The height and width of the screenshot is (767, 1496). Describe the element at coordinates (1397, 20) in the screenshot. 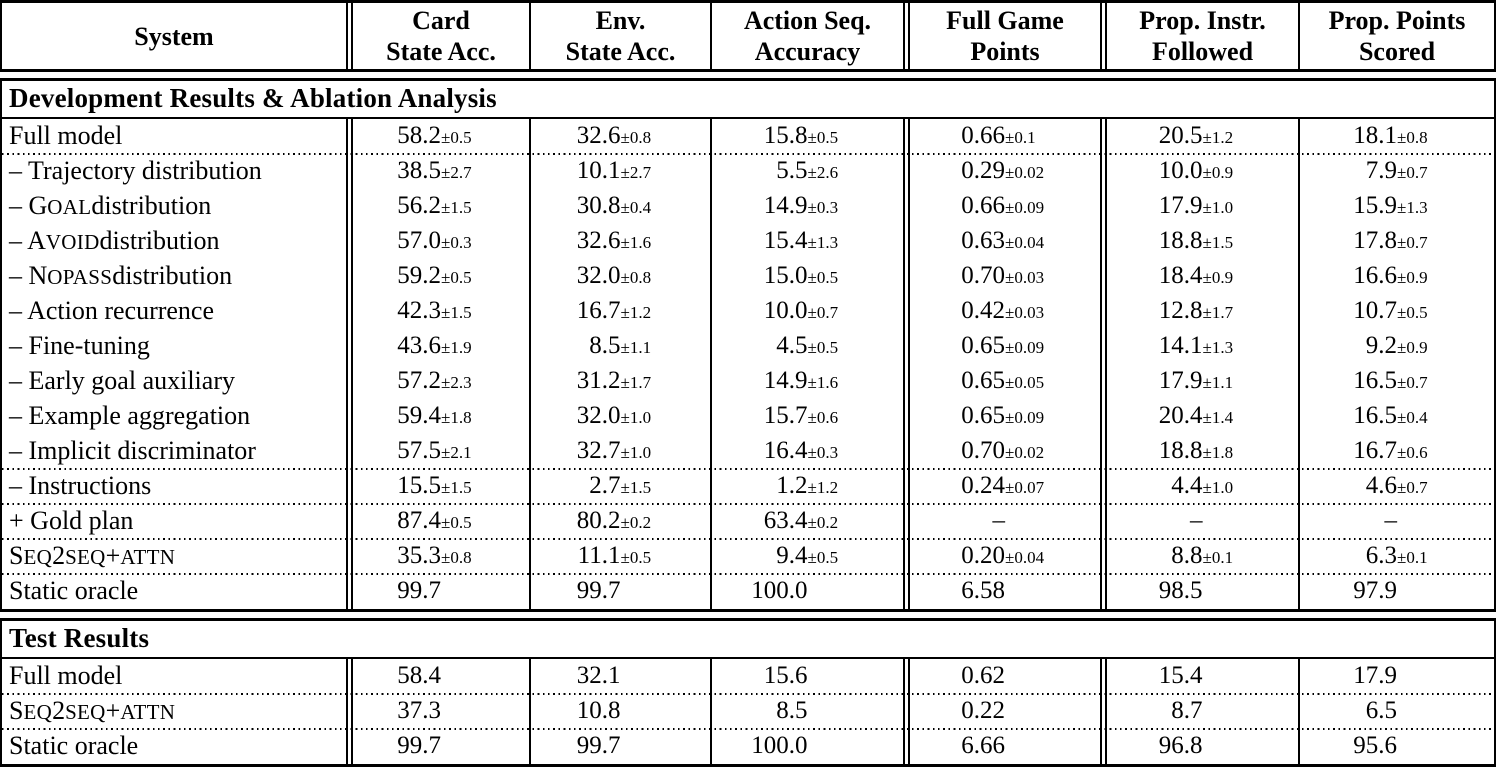

I see `column-header-line: Prop. Points` at that location.